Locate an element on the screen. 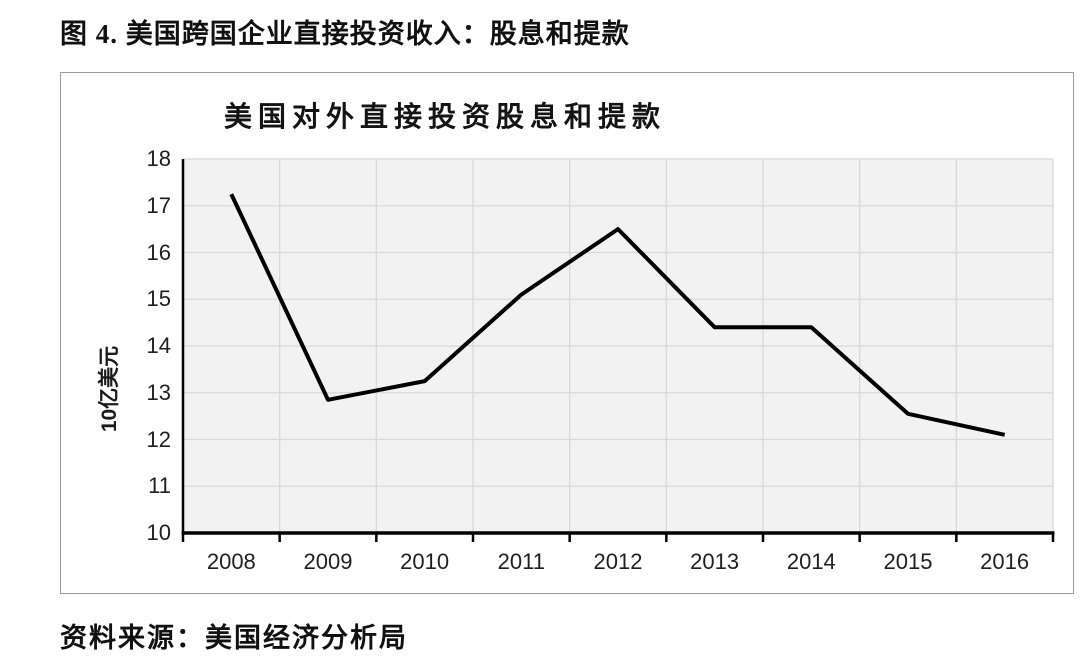  x-tick-label: 2014 is located at coordinates (811, 561).